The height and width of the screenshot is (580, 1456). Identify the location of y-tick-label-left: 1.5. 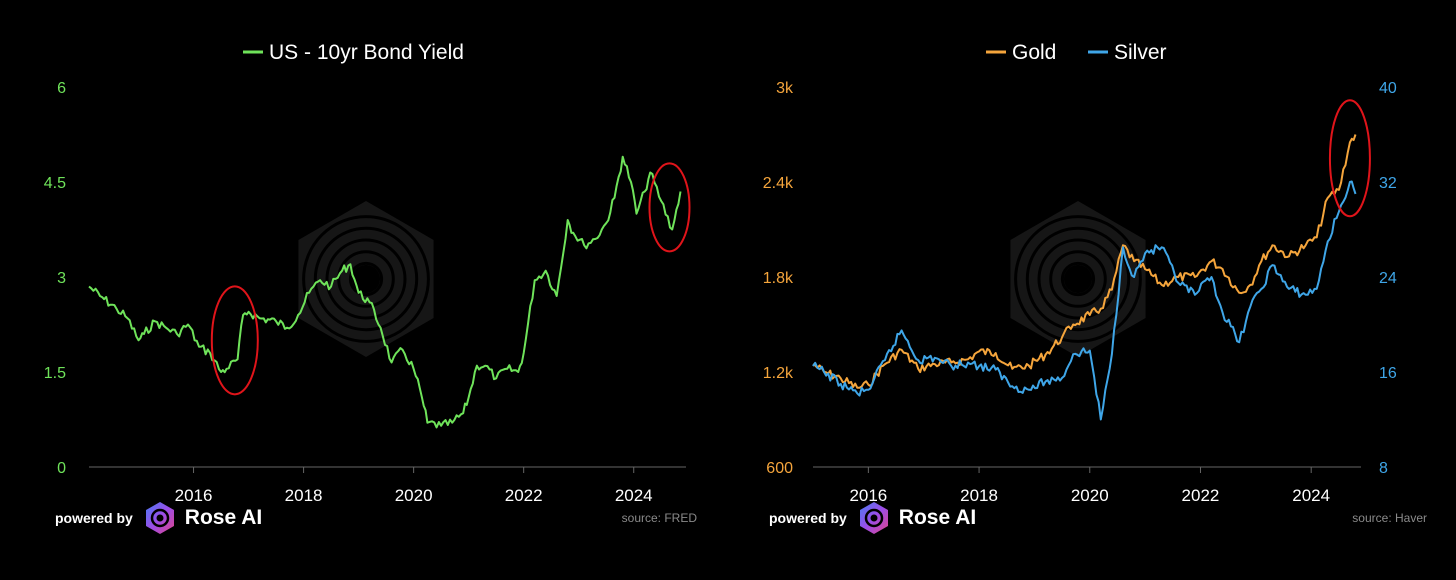
(55, 373).